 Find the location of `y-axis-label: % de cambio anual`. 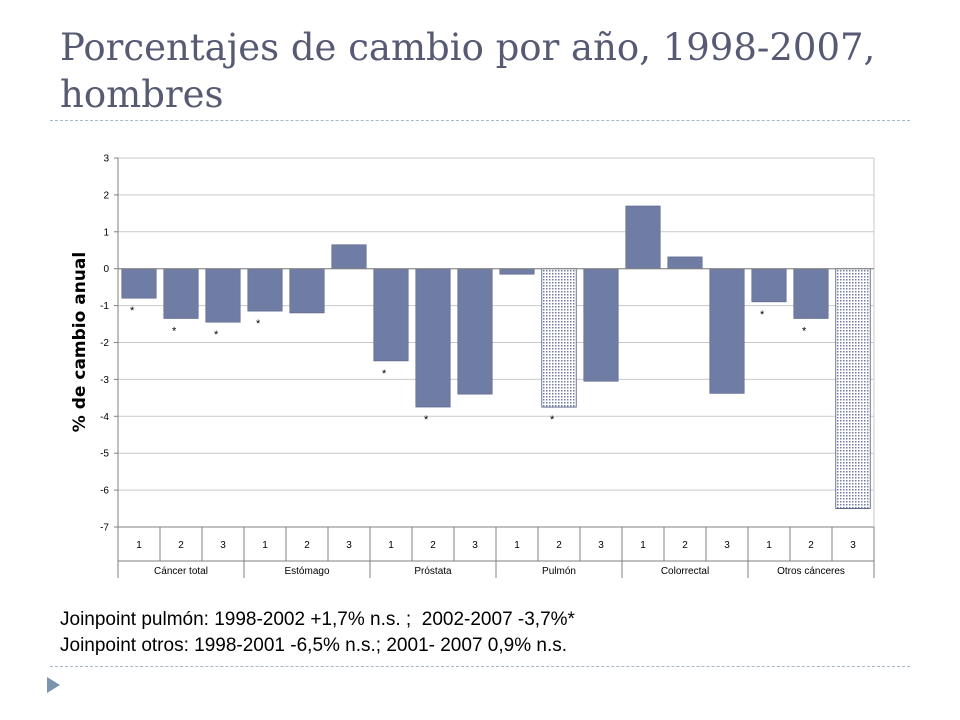

y-axis-label: % de cambio anual is located at coordinates (80, 342).